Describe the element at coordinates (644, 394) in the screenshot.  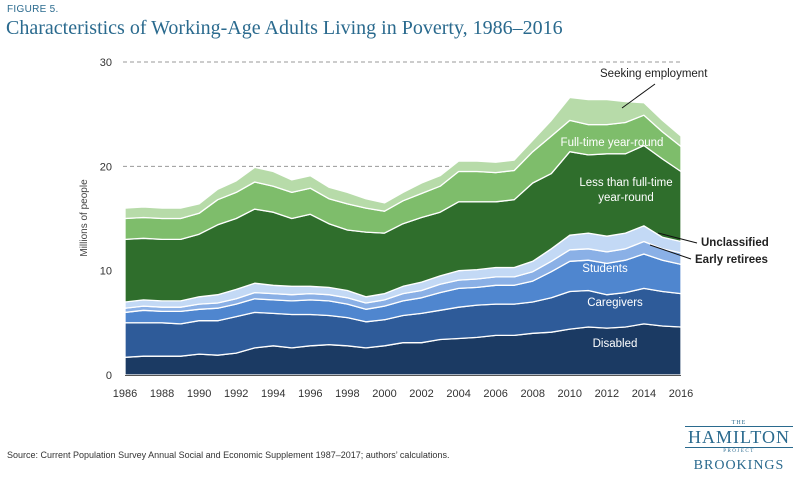
I see `x-tick-label: 2014` at that location.